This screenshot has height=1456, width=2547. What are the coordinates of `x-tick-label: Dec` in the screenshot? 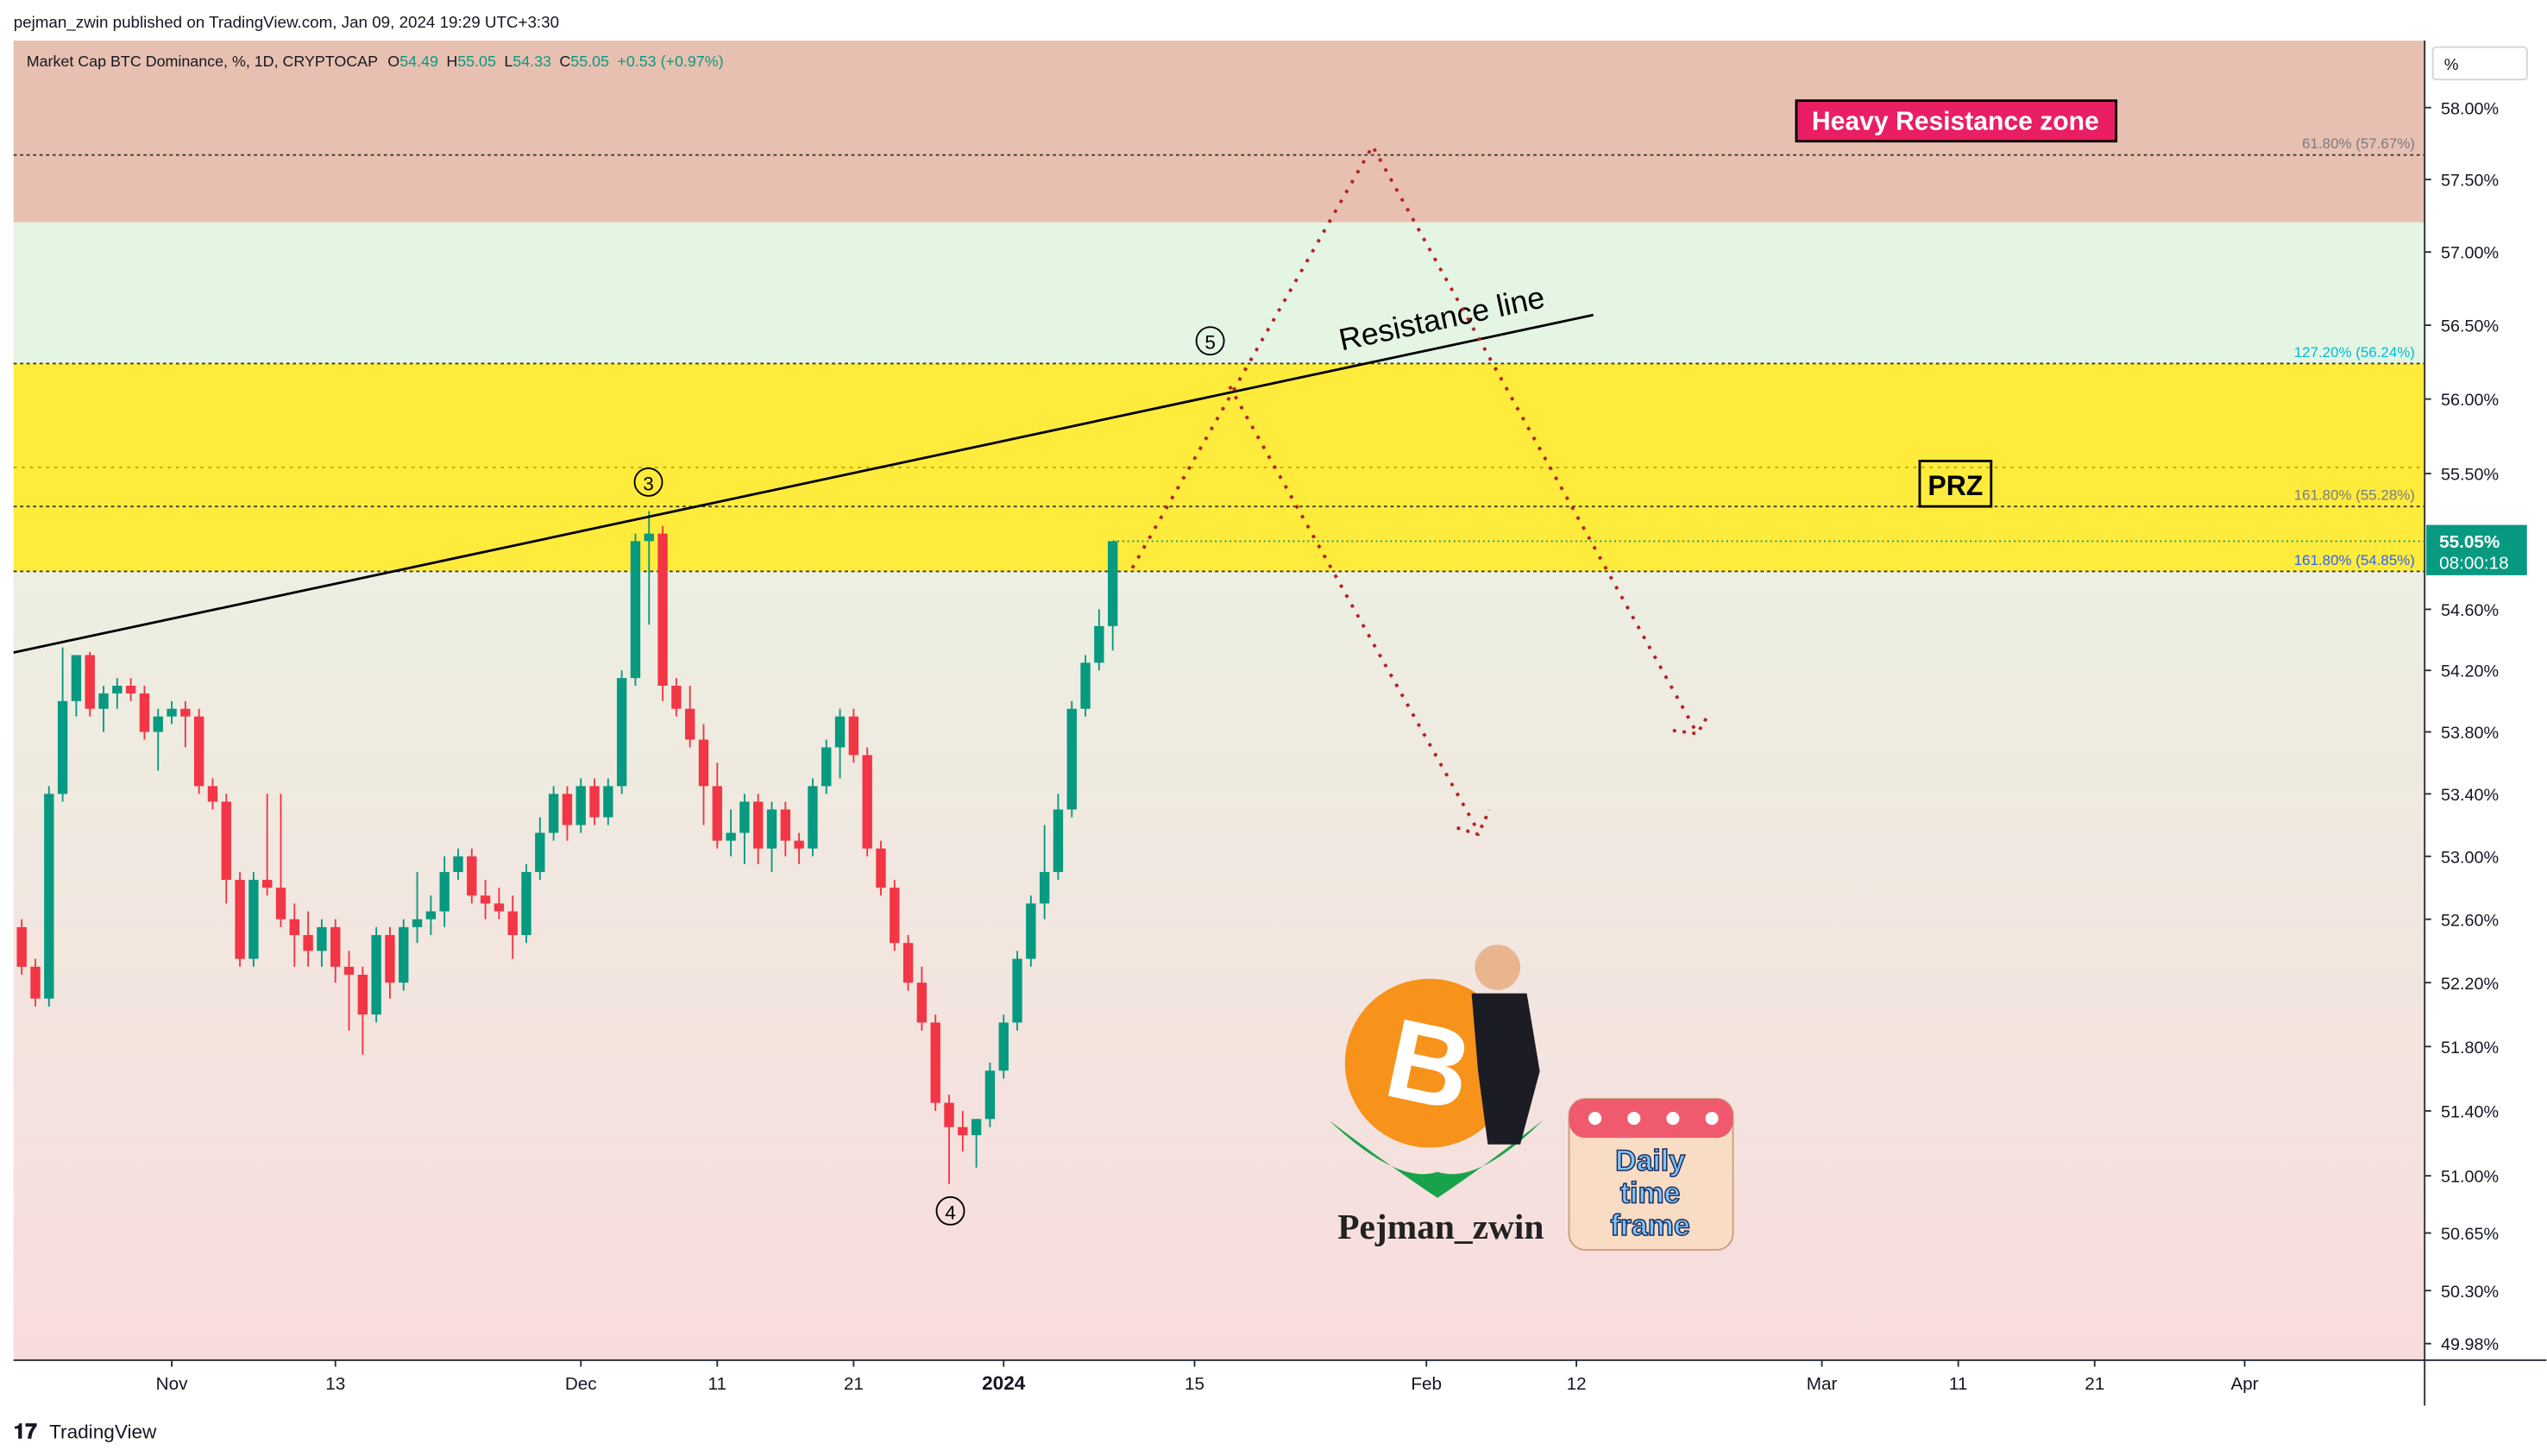 It's located at (581, 1384).